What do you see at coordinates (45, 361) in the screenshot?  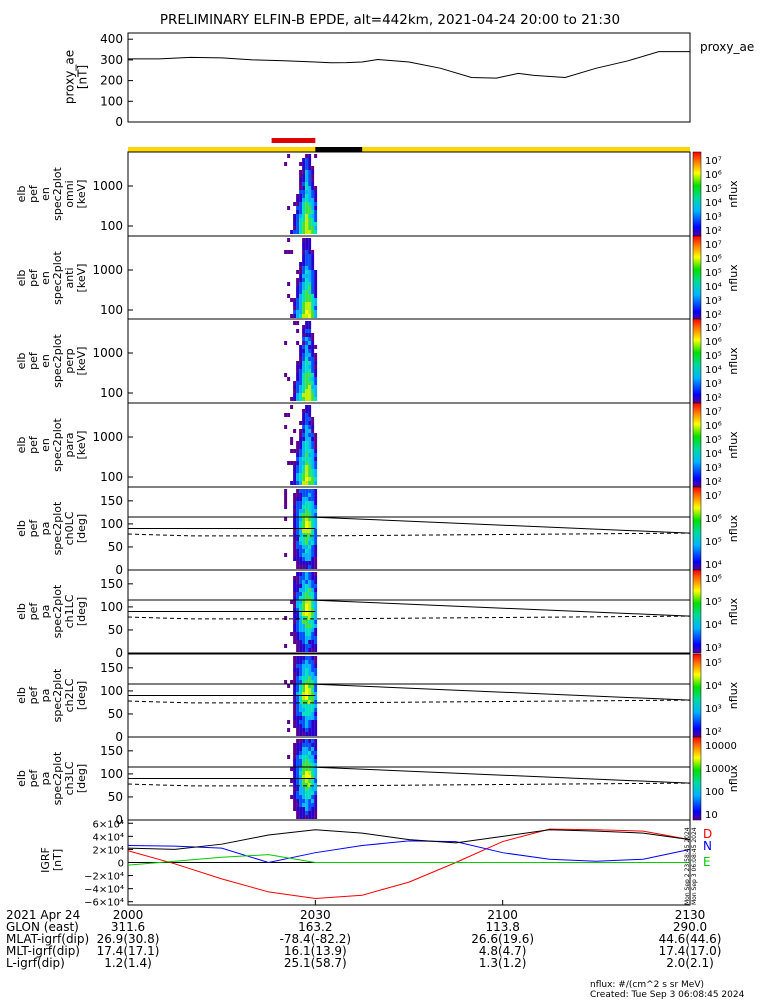 I see `spec-2-ylabel-line-2: en` at bounding box center [45, 361].